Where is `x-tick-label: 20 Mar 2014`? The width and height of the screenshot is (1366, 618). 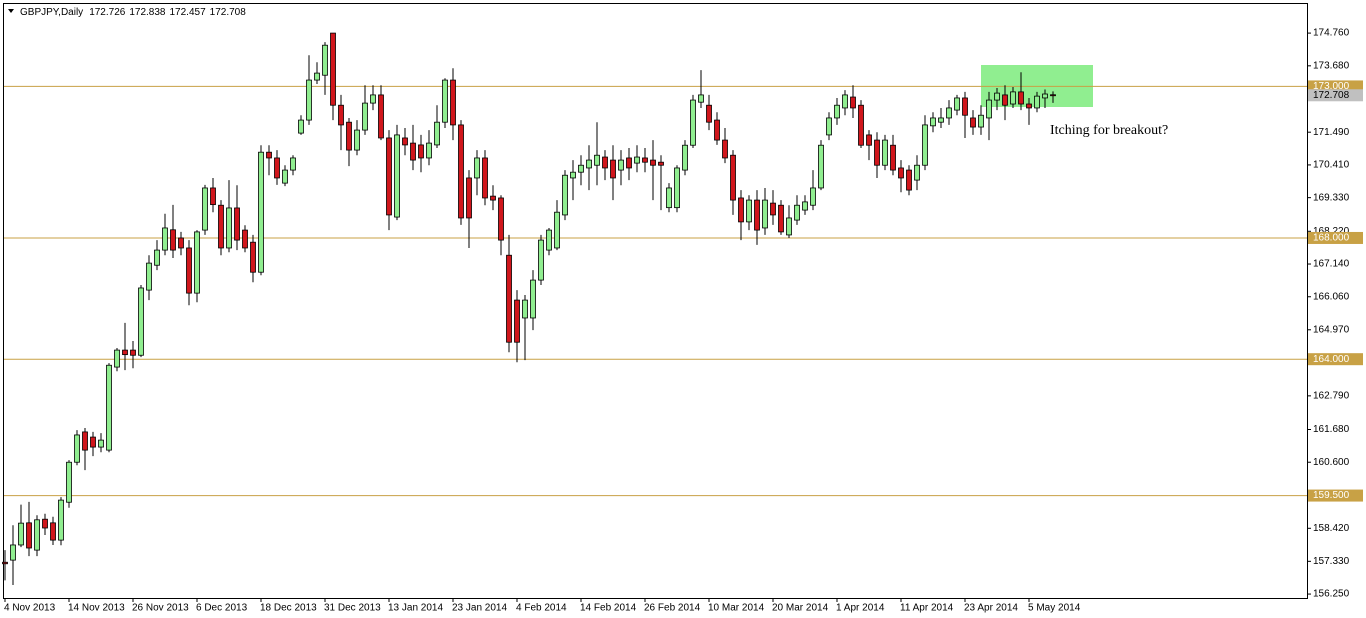 x-tick-label: 20 Mar 2014 is located at coordinates (800, 608).